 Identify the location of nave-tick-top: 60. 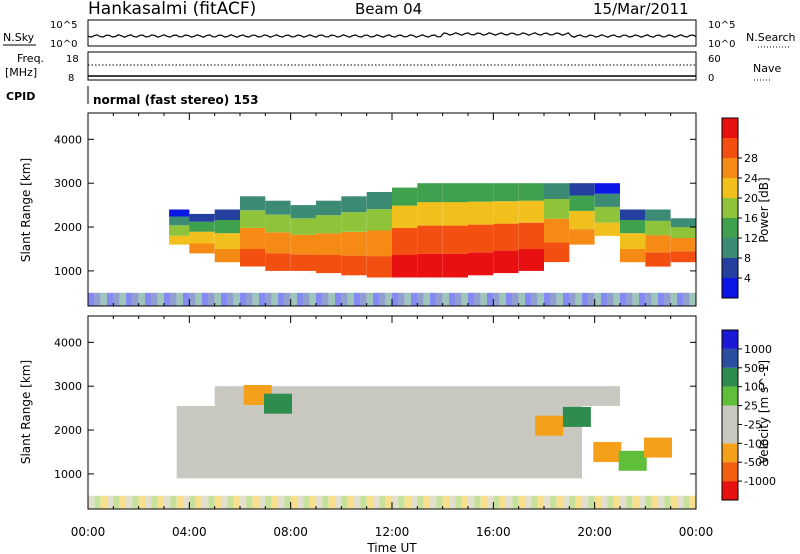
(714, 59).